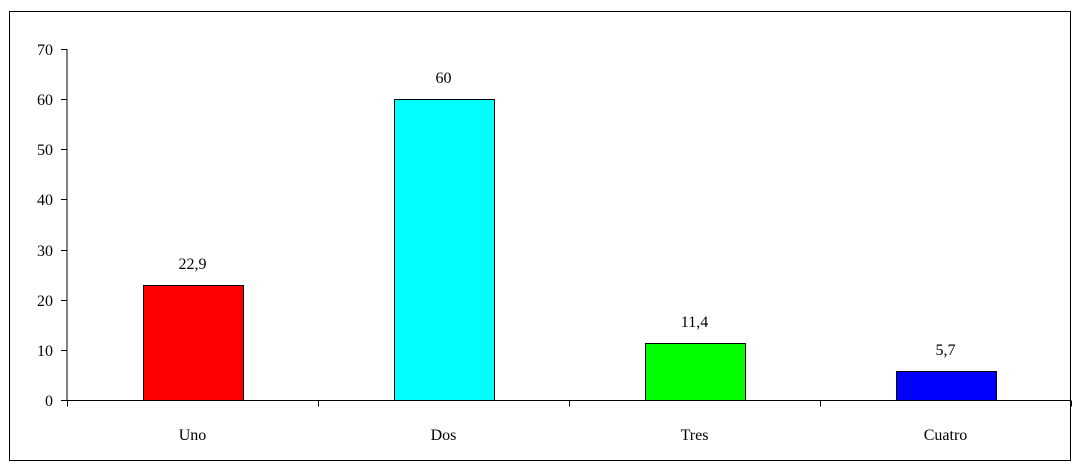  What do you see at coordinates (49, 401) in the screenshot?
I see `y-tick-label: 0` at bounding box center [49, 401].